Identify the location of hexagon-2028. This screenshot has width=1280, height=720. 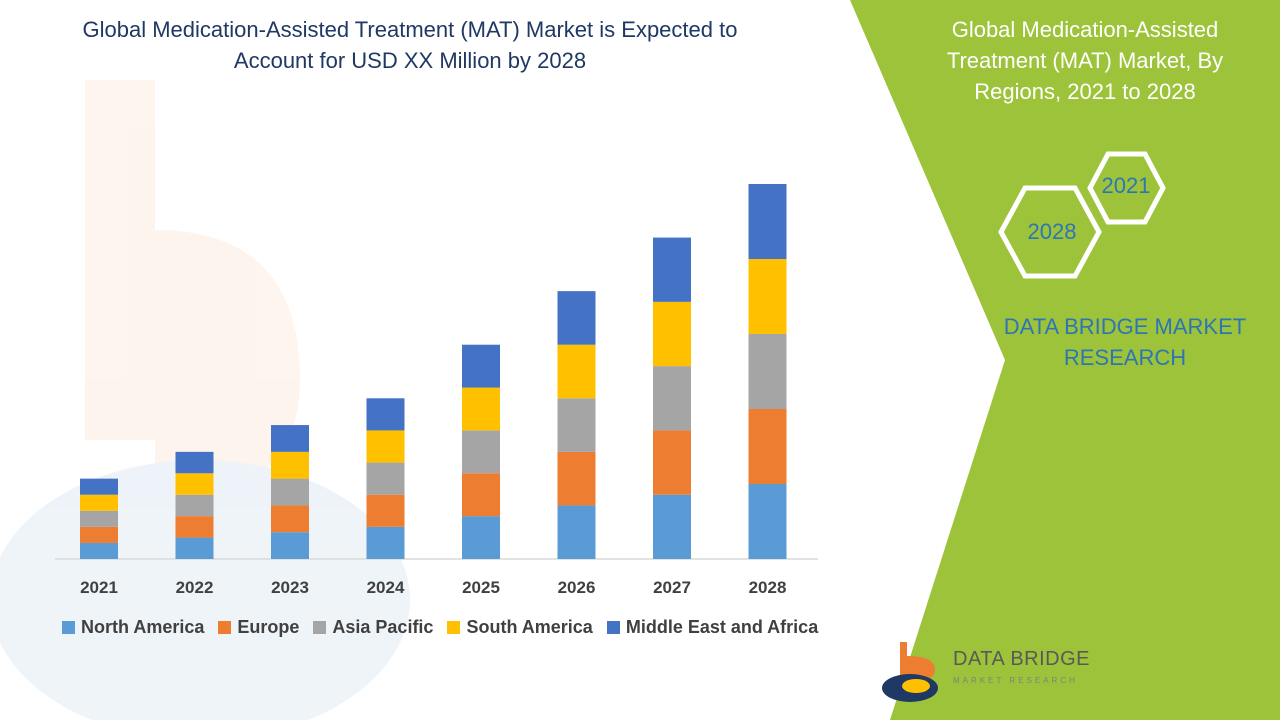
(1050, 232).